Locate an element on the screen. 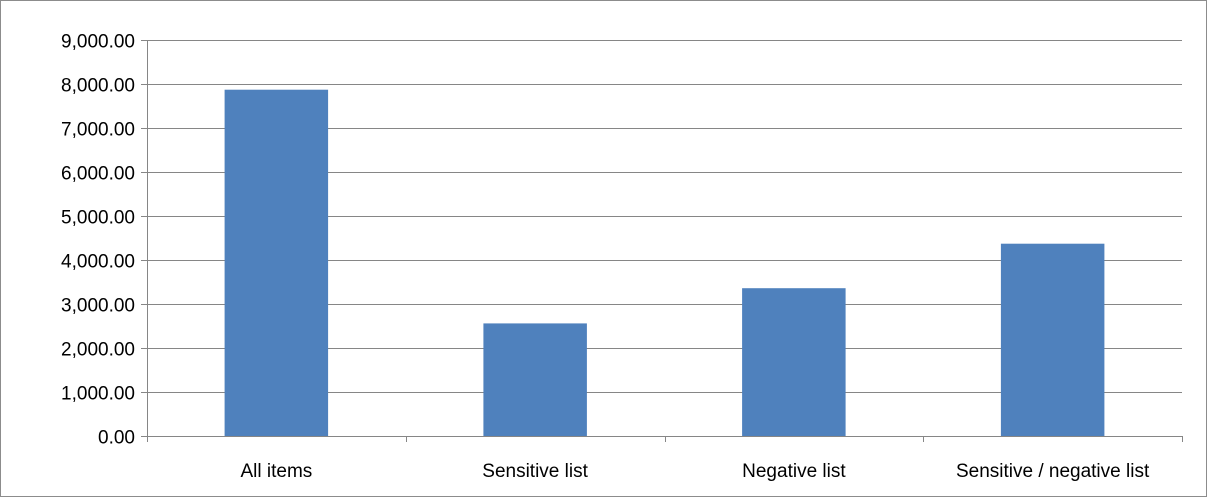  y-tick-label: 3,000.00 is located at coordinates (98, 306).